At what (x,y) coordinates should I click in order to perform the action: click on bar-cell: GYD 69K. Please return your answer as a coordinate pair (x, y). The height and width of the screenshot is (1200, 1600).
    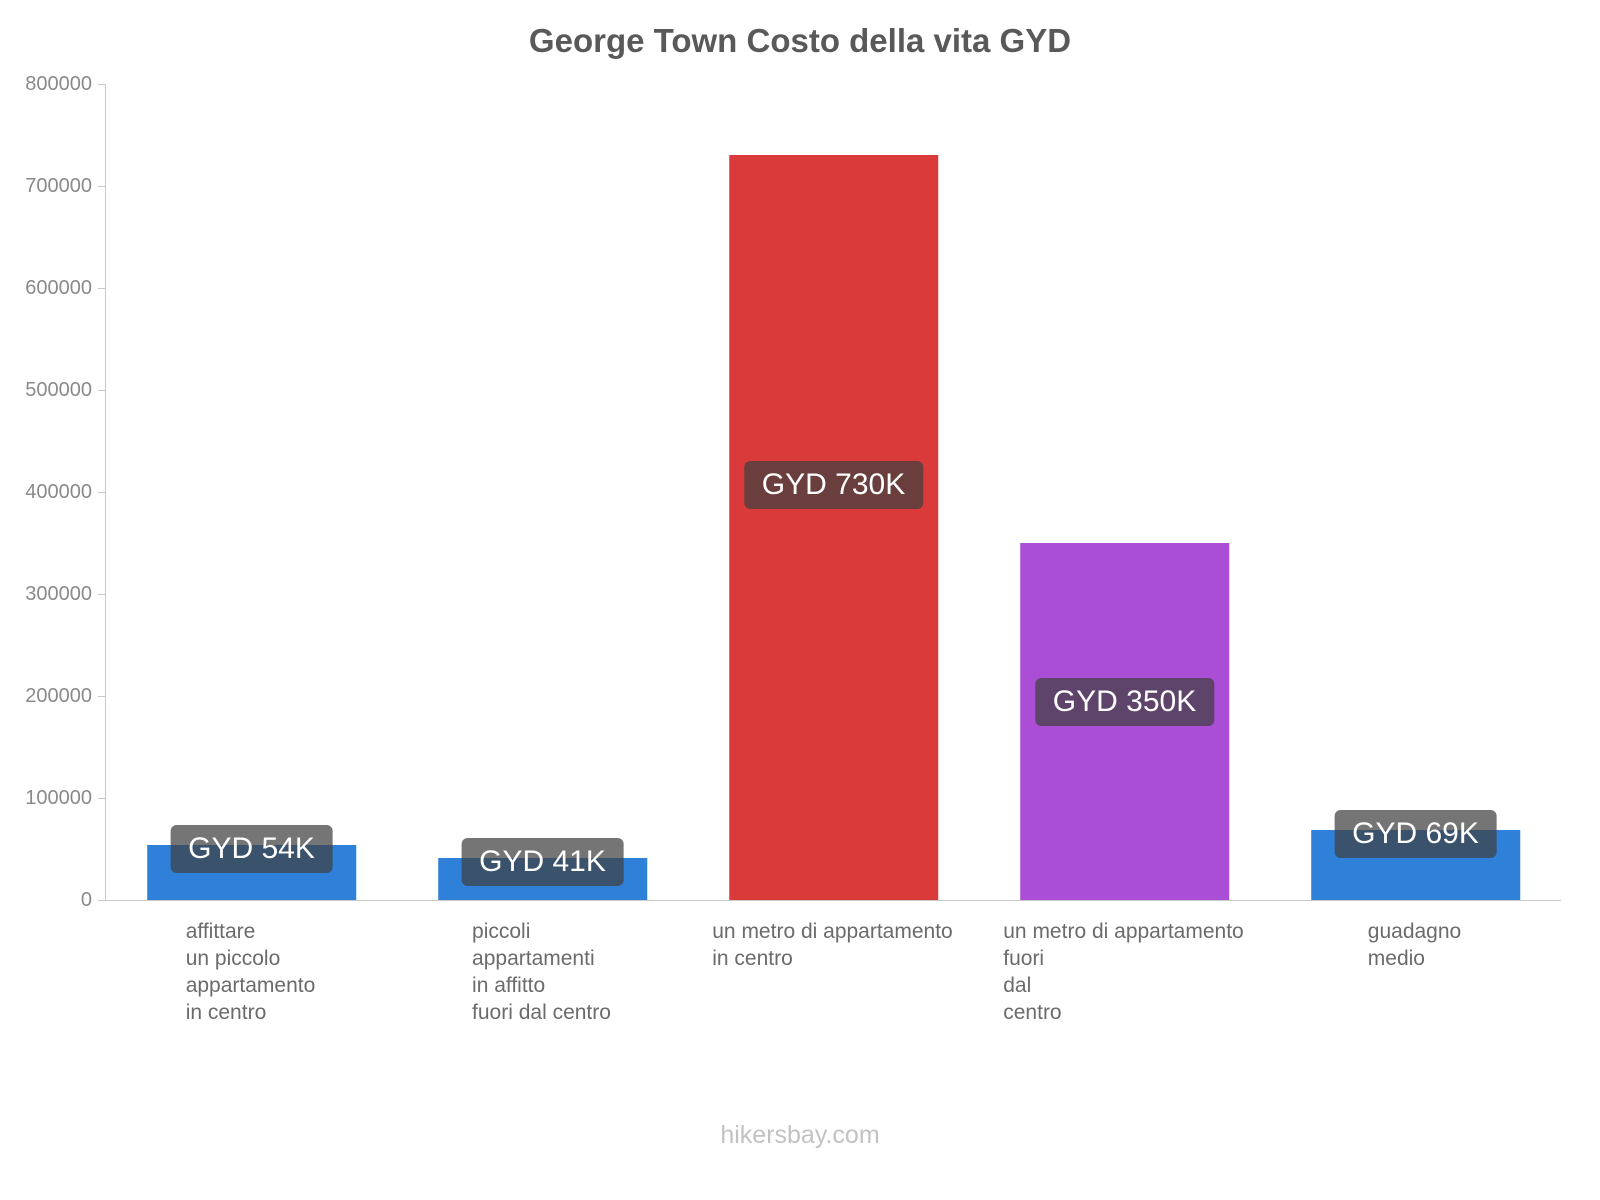
    Looking at the image, I should click on (1415, 492).